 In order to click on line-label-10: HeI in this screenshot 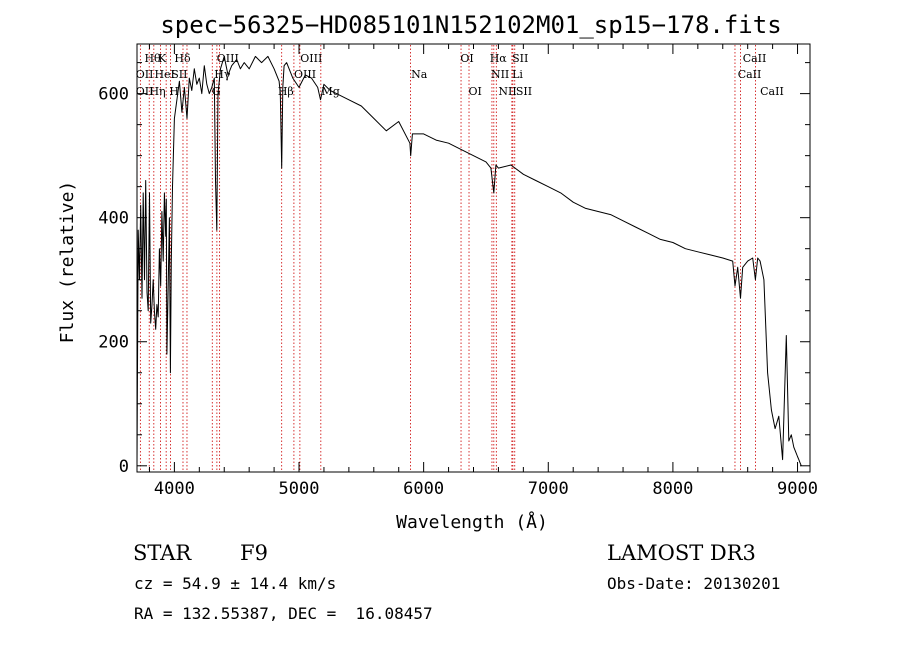, I will do `click(164, 74)`.